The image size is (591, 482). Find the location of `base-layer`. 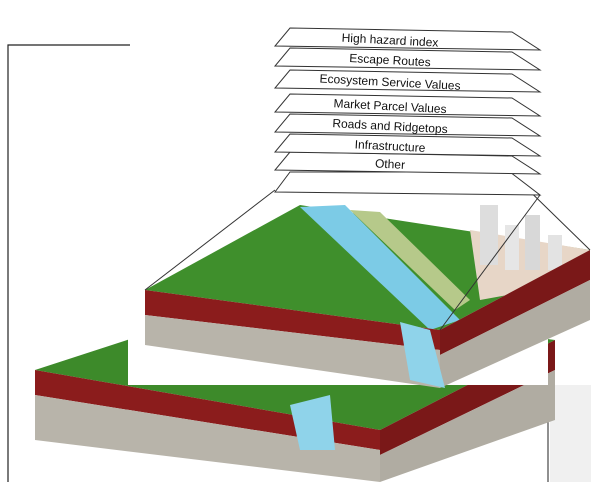

base-layer is located at coordinates (408, 183).